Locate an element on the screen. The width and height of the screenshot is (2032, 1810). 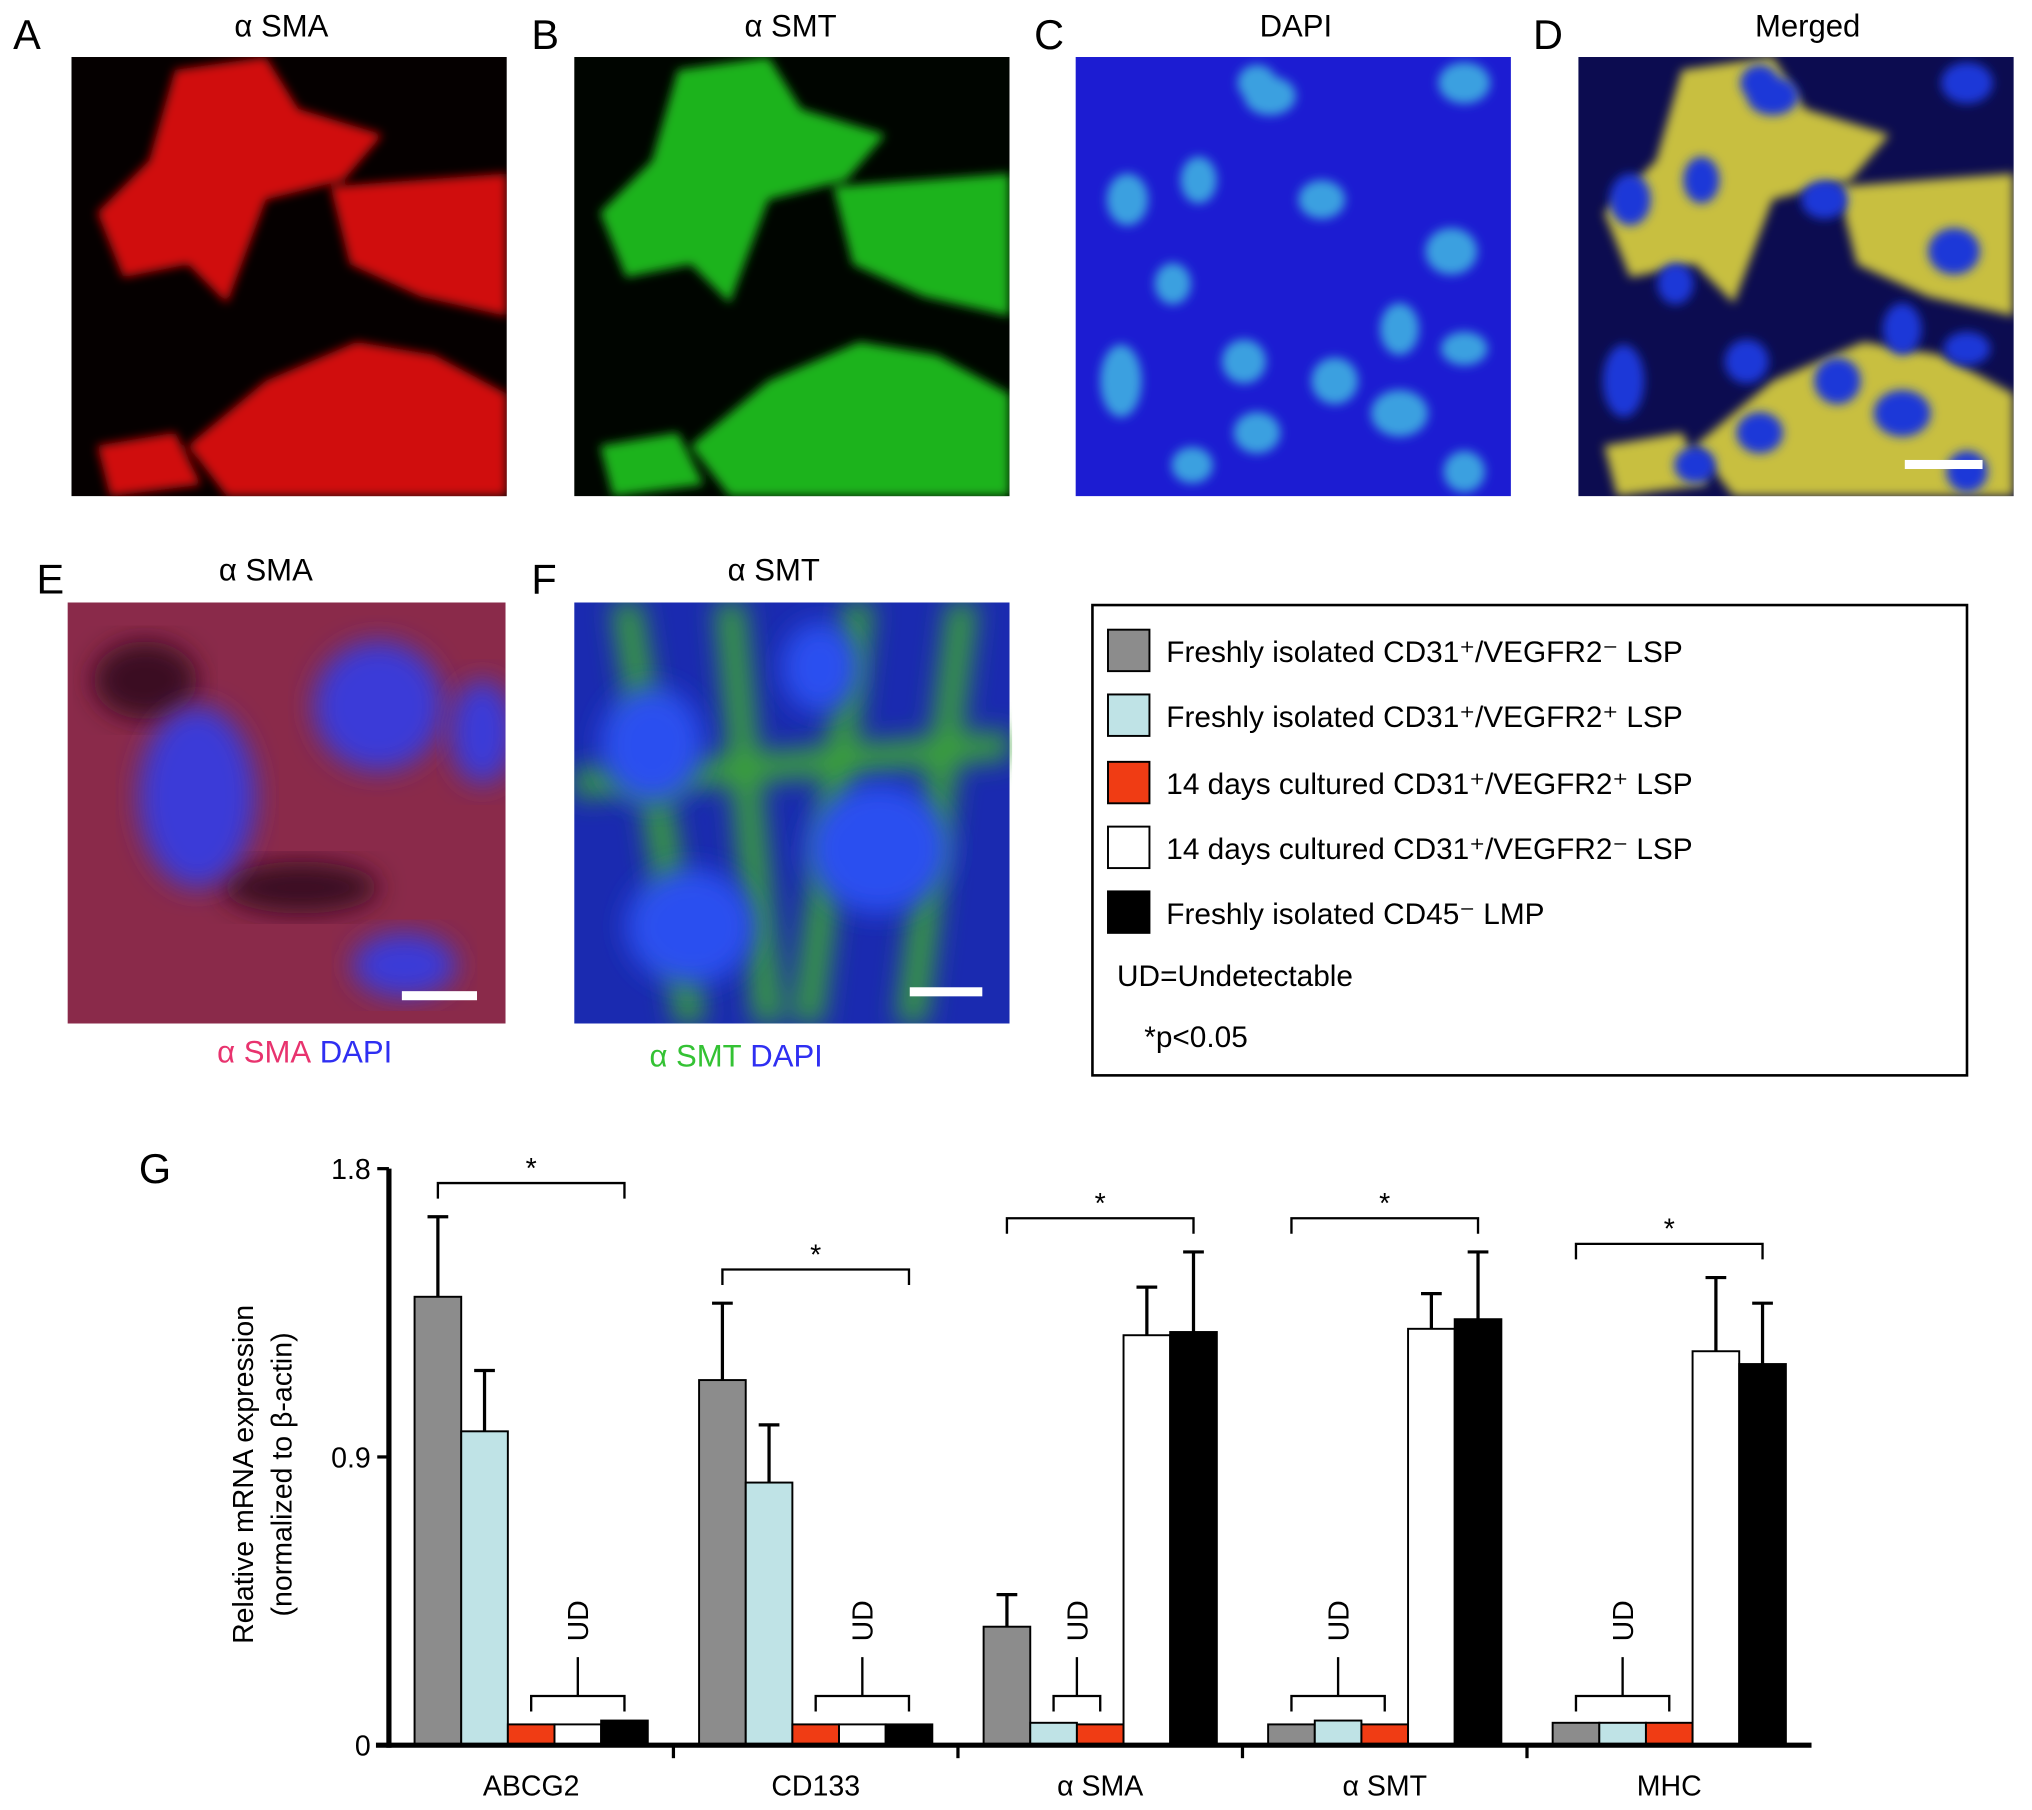
panel-letter: G is located at coordinates (155, 1168).